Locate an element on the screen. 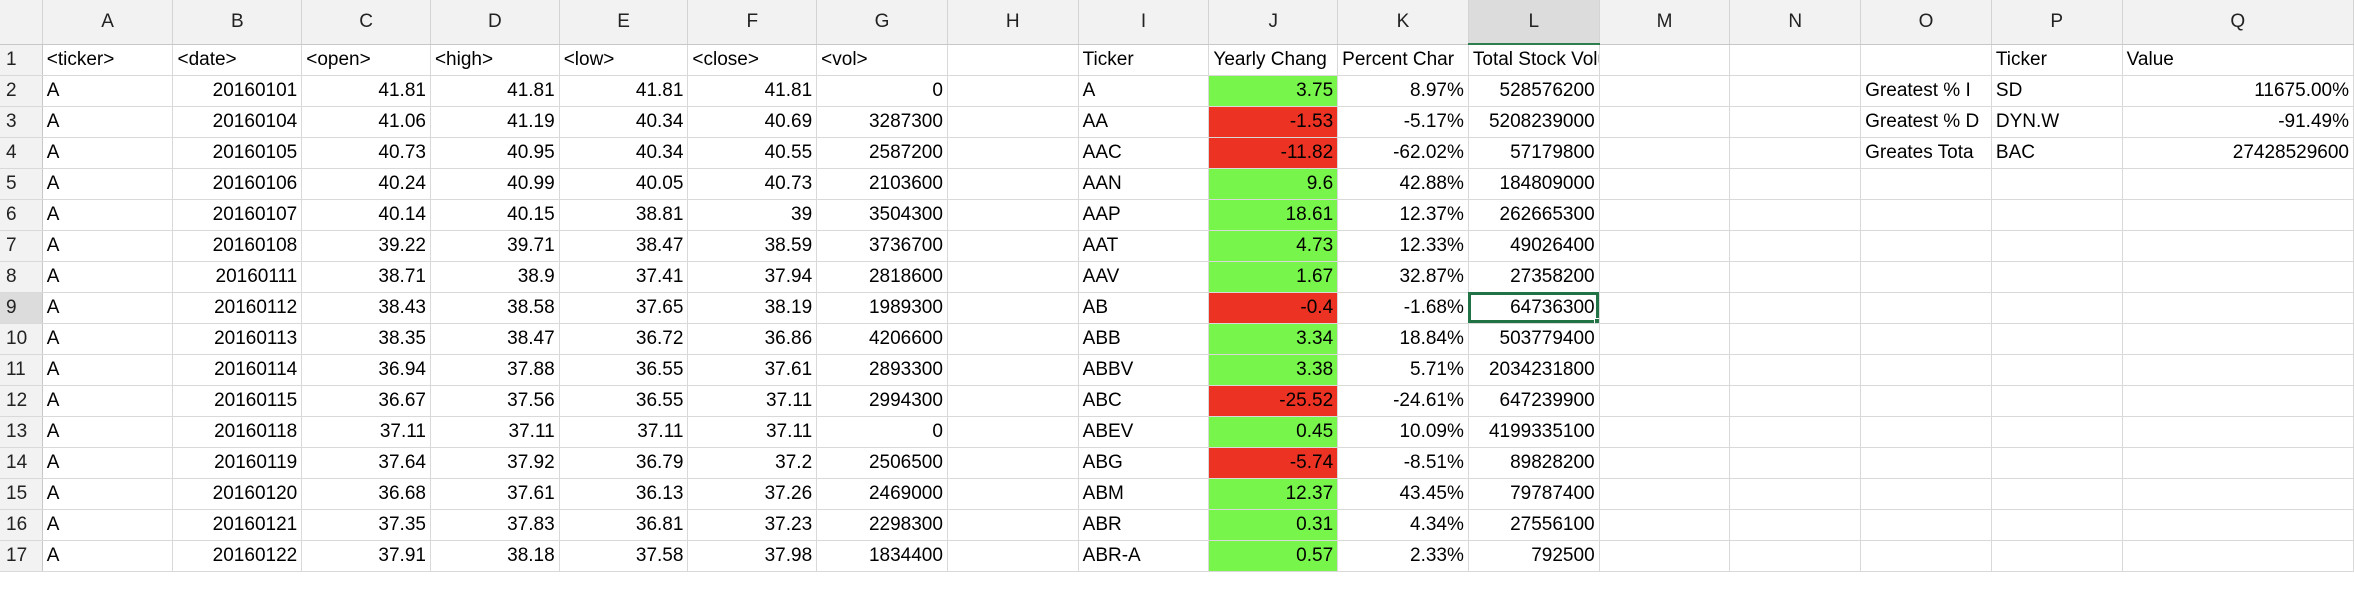 This screenshot has width=2354, height=592. cell-m3 is located at coordinates (1665, 122).